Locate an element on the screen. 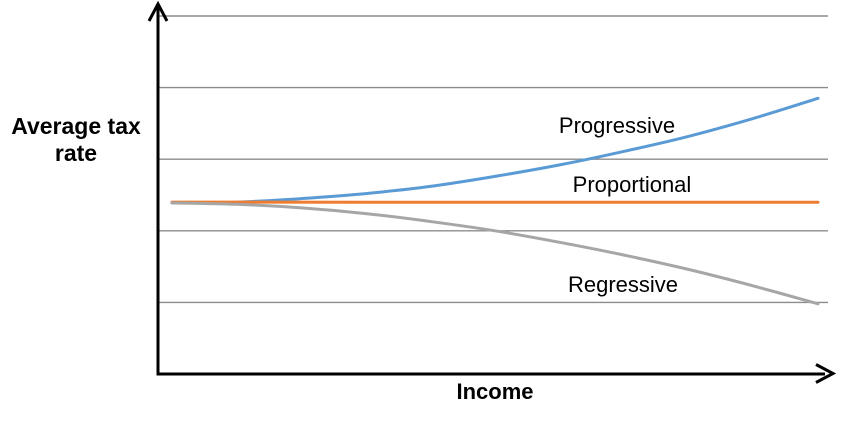 The height and width of the screenshot is (431, 855). curve-label-regressive: Regressive is located at coordinates (623, 284).